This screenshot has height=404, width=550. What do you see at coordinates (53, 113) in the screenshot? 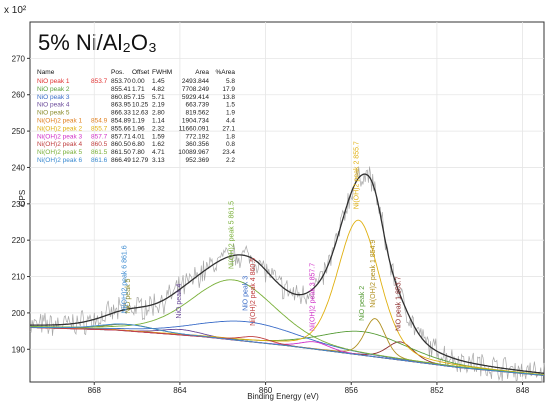
I see `table-row-name: NiO peak 5` at bounding box center [53, 113].